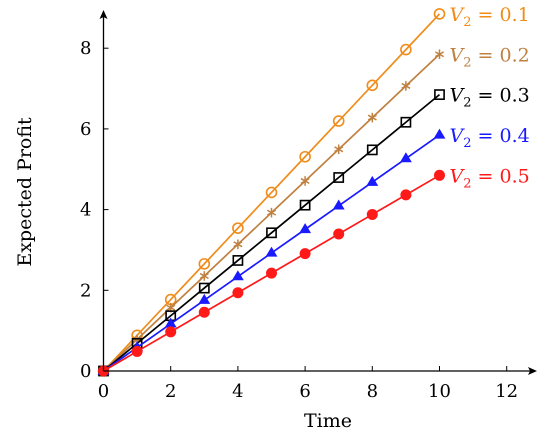  I want to click on x-tick-label: 12, so click(506, 391).